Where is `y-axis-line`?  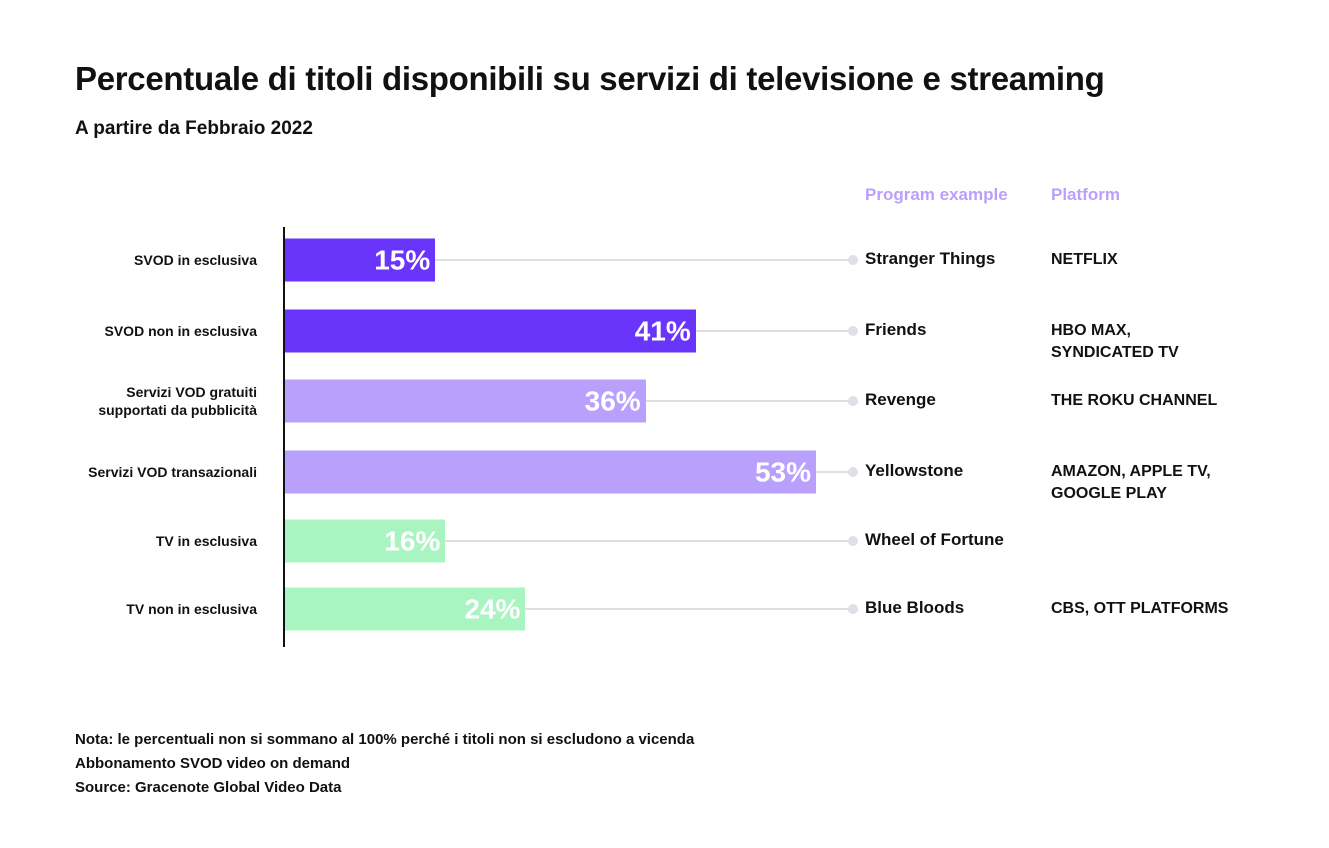 y-axis-line is located at coordinates (284, 437).